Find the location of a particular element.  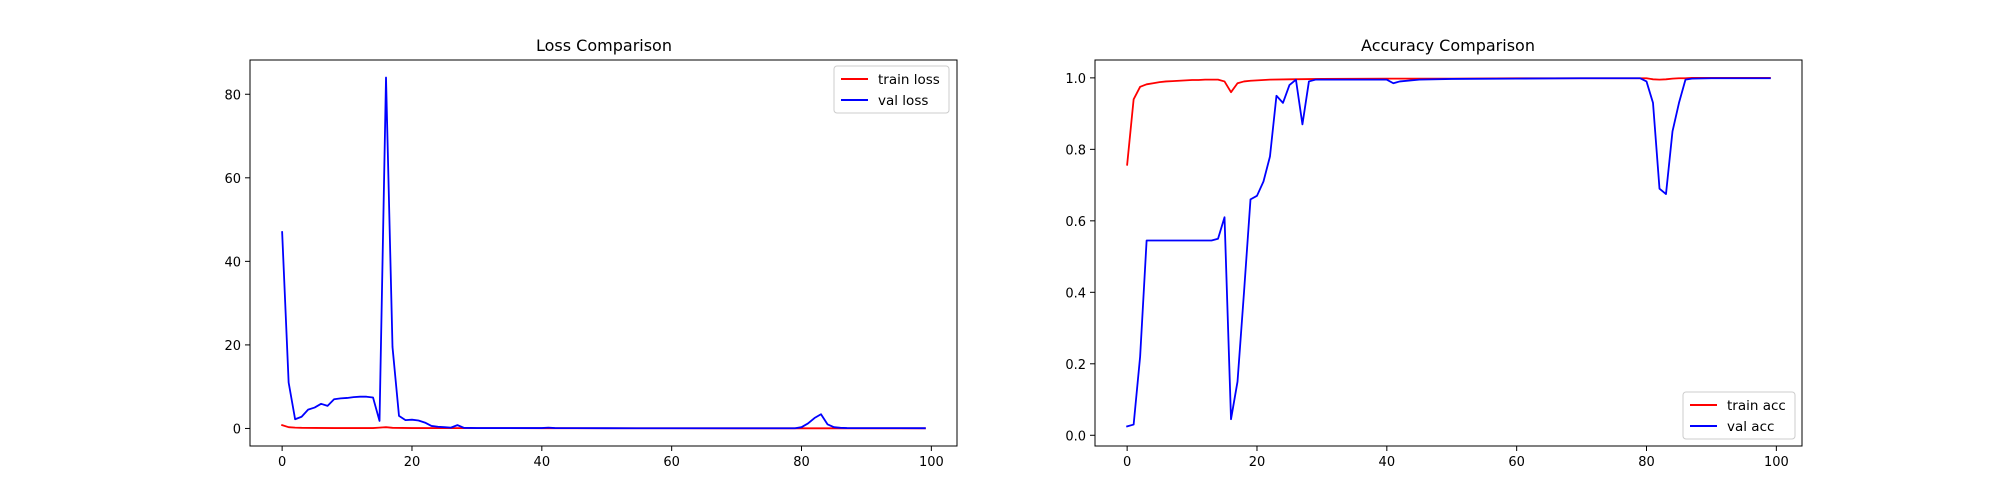

accuracy-ytick-label: 0.4 is located at coordinates (1075, 293).